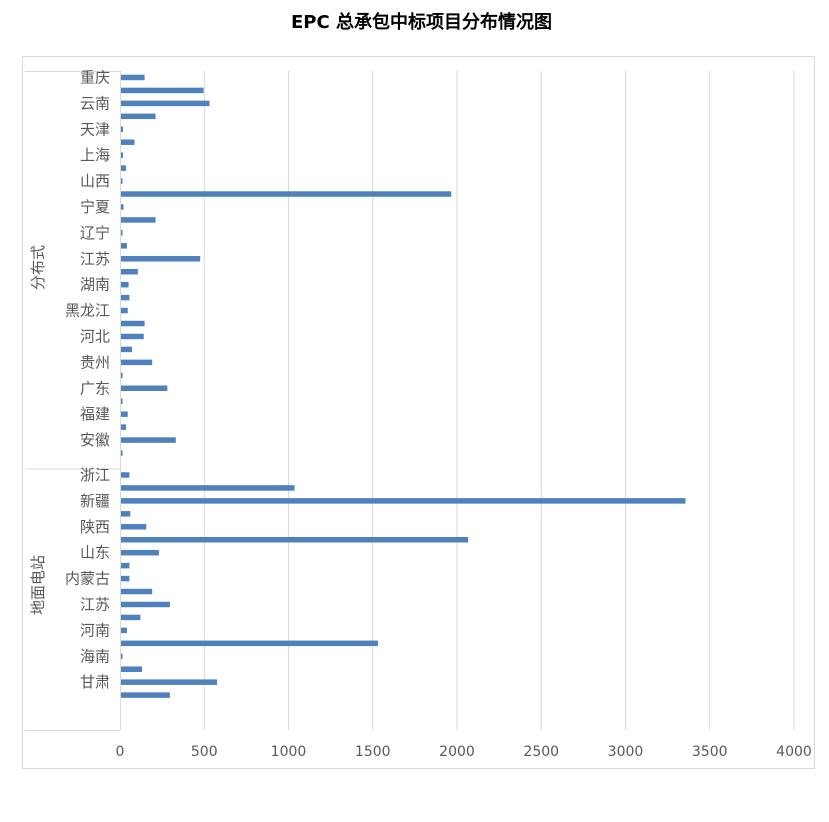 Image resolution: width=829 pixels, height=822 pixels. Describe the element at coordinates (421, 22) in the screenshot. I see `chart-title: EPC 总承包中标项目分布情况图` at that location.